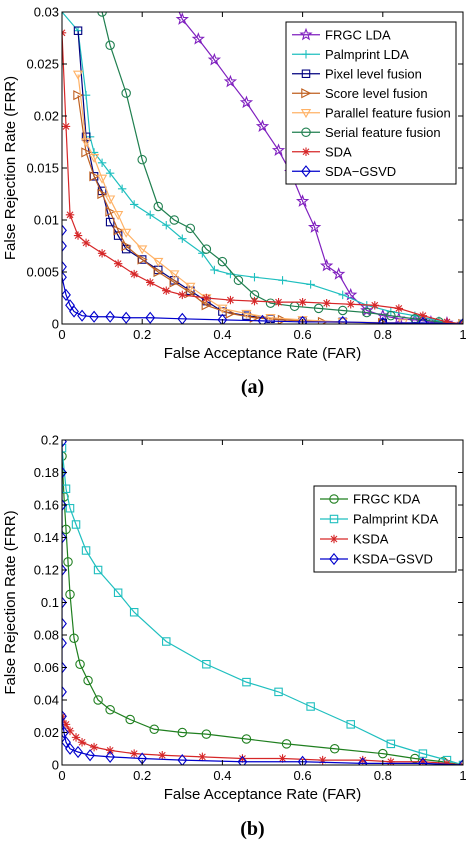  What do you see at coordinates (50, 602) in the screenshot?
I see `y-tick-label: 0.1` at bounding box center [50, 602].